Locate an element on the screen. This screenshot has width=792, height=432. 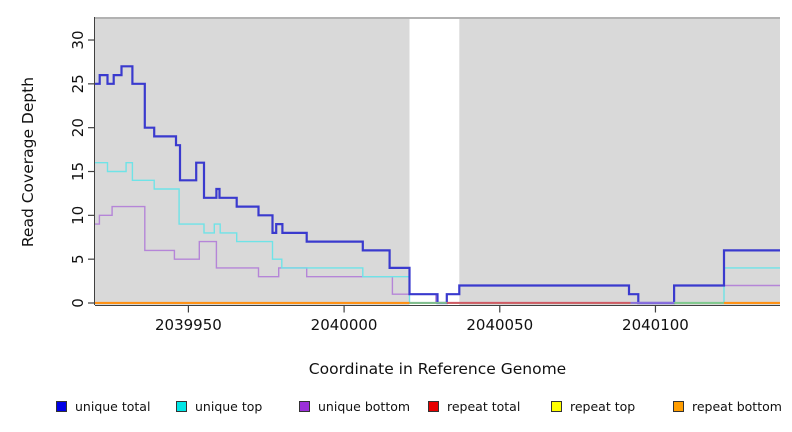
legend-swatch-repeat-top is located at coordinates (556, 406).